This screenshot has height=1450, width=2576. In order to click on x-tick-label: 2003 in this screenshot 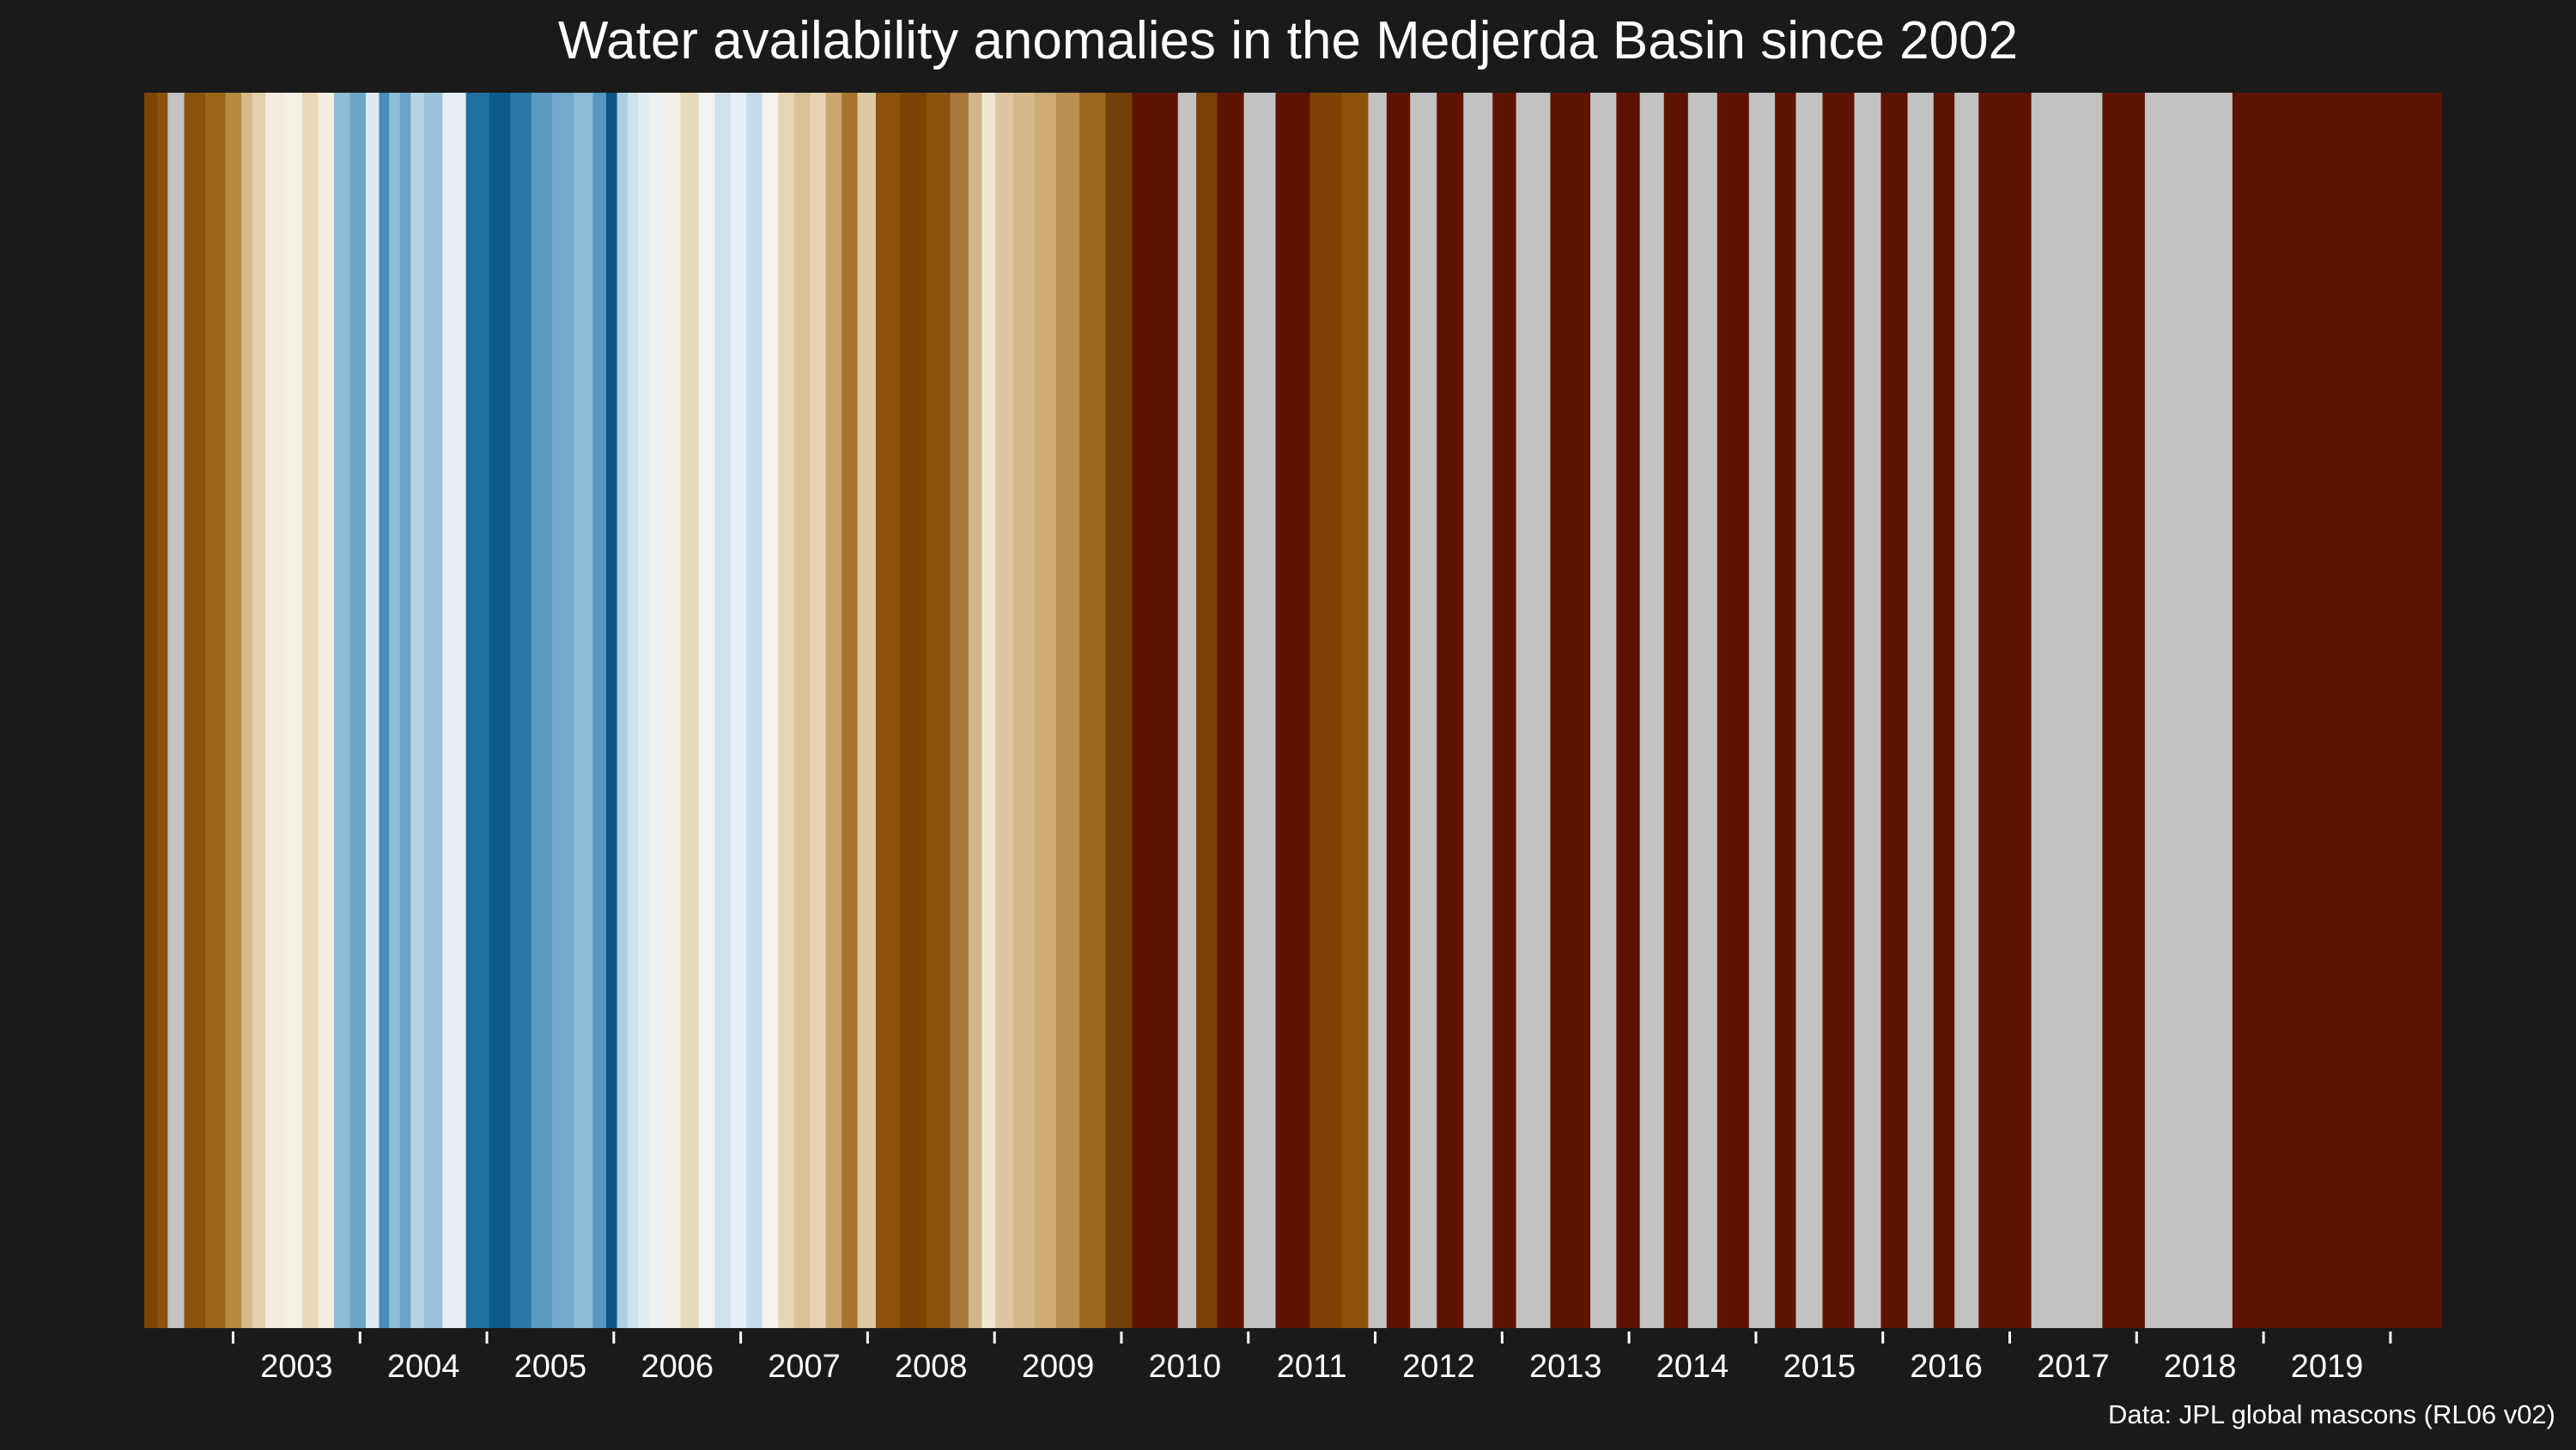, I will do `click(296, 1367)`.